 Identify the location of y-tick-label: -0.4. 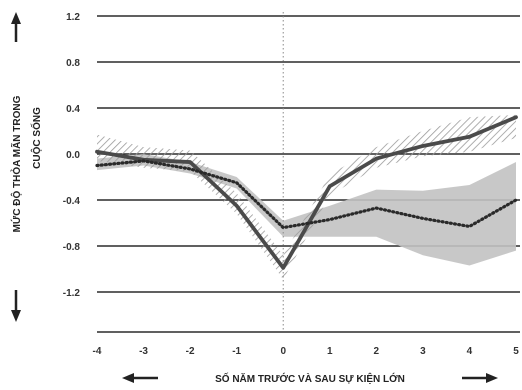
(72, 201).